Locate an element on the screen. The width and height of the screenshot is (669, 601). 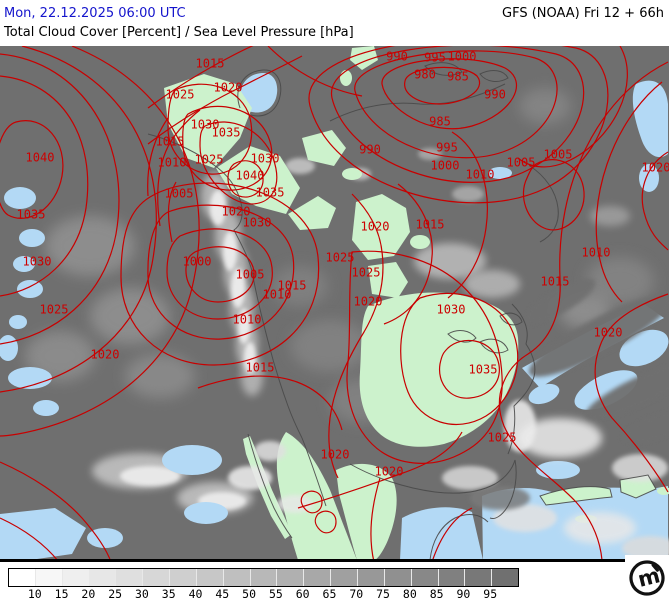
legend-tick-value: 95 is located at coordinates (490, 594).